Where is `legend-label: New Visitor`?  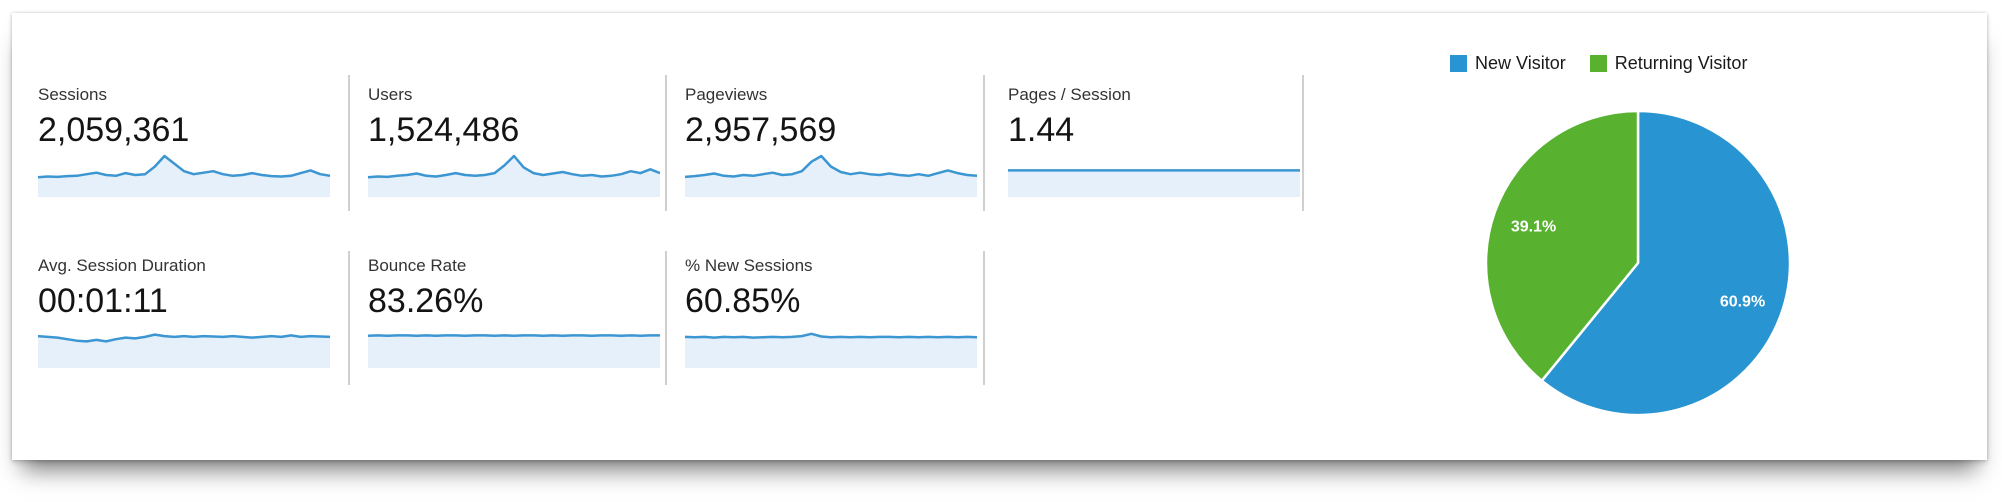
legend-label: New Visitor is located at coordinates (1520, 63).